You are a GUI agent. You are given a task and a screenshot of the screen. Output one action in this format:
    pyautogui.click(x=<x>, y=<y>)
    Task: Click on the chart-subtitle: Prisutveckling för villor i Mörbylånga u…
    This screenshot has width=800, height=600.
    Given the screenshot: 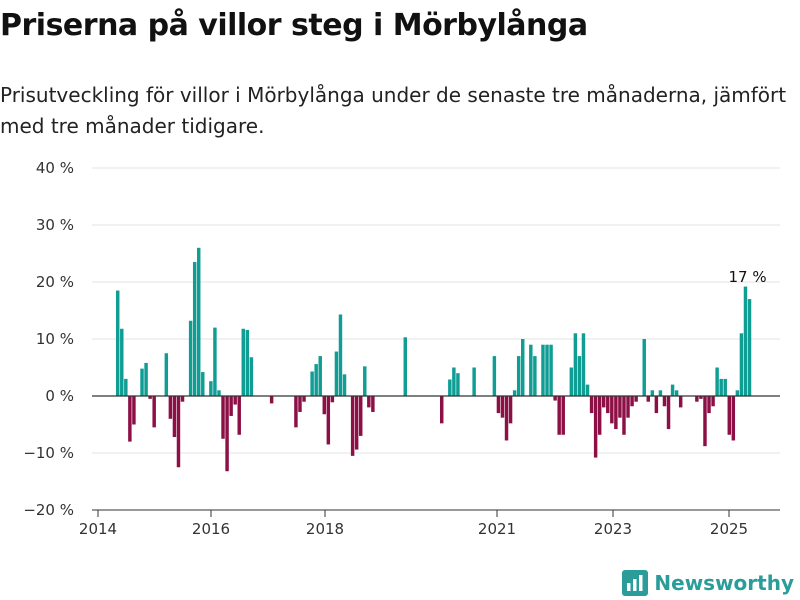 What is the action you would take?
    pyautogui.click(x=393, y=110)
    